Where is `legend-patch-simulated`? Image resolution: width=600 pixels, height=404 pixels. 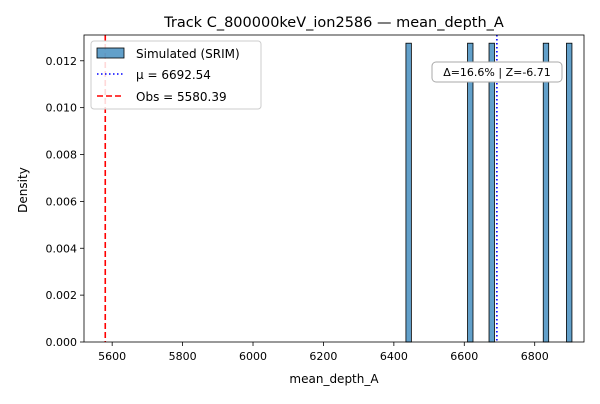
legend-patch-simulated is located at coordinates (110, 53).